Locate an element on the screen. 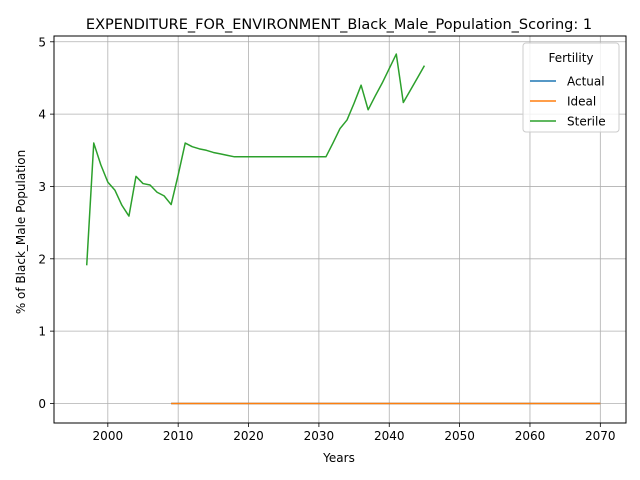  y-tick-label: 3 is located at coordinates (42, 187).